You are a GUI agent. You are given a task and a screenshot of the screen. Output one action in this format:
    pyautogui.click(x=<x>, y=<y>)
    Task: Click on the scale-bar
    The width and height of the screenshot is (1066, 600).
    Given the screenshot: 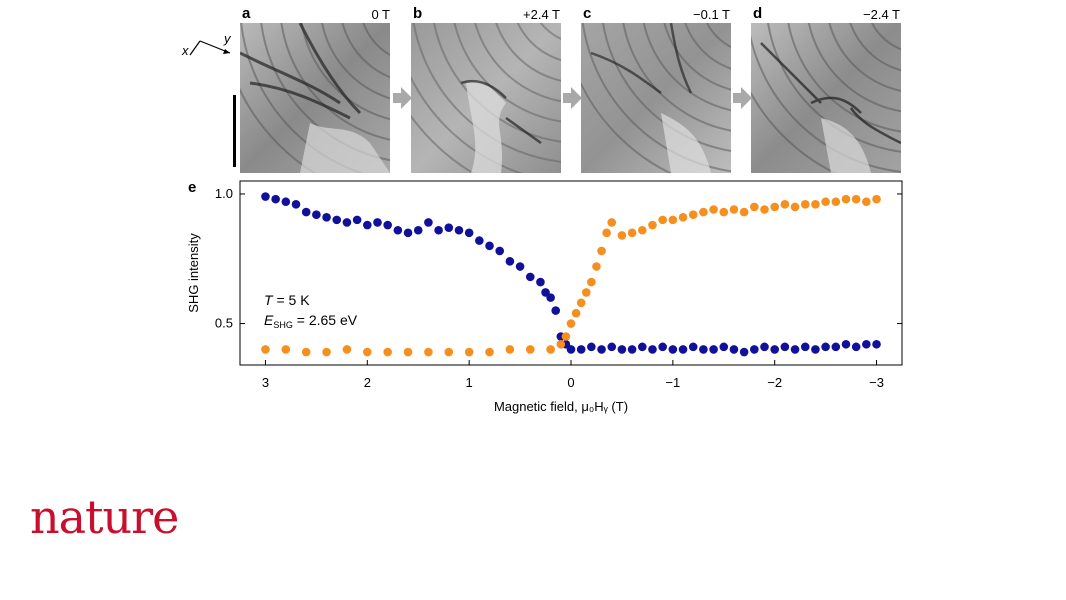 What is the action you would take?
    pyautogui.click(x=234, y=131)
    